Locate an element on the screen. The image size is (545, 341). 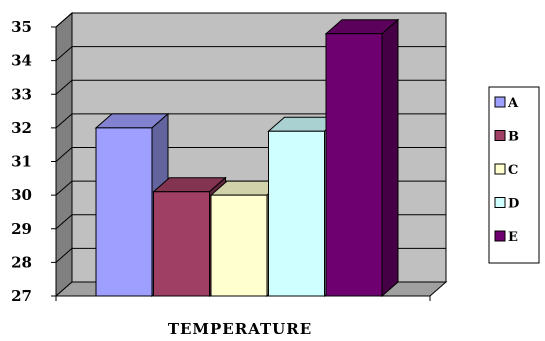
bar-side is located at coordinates (390, 158).